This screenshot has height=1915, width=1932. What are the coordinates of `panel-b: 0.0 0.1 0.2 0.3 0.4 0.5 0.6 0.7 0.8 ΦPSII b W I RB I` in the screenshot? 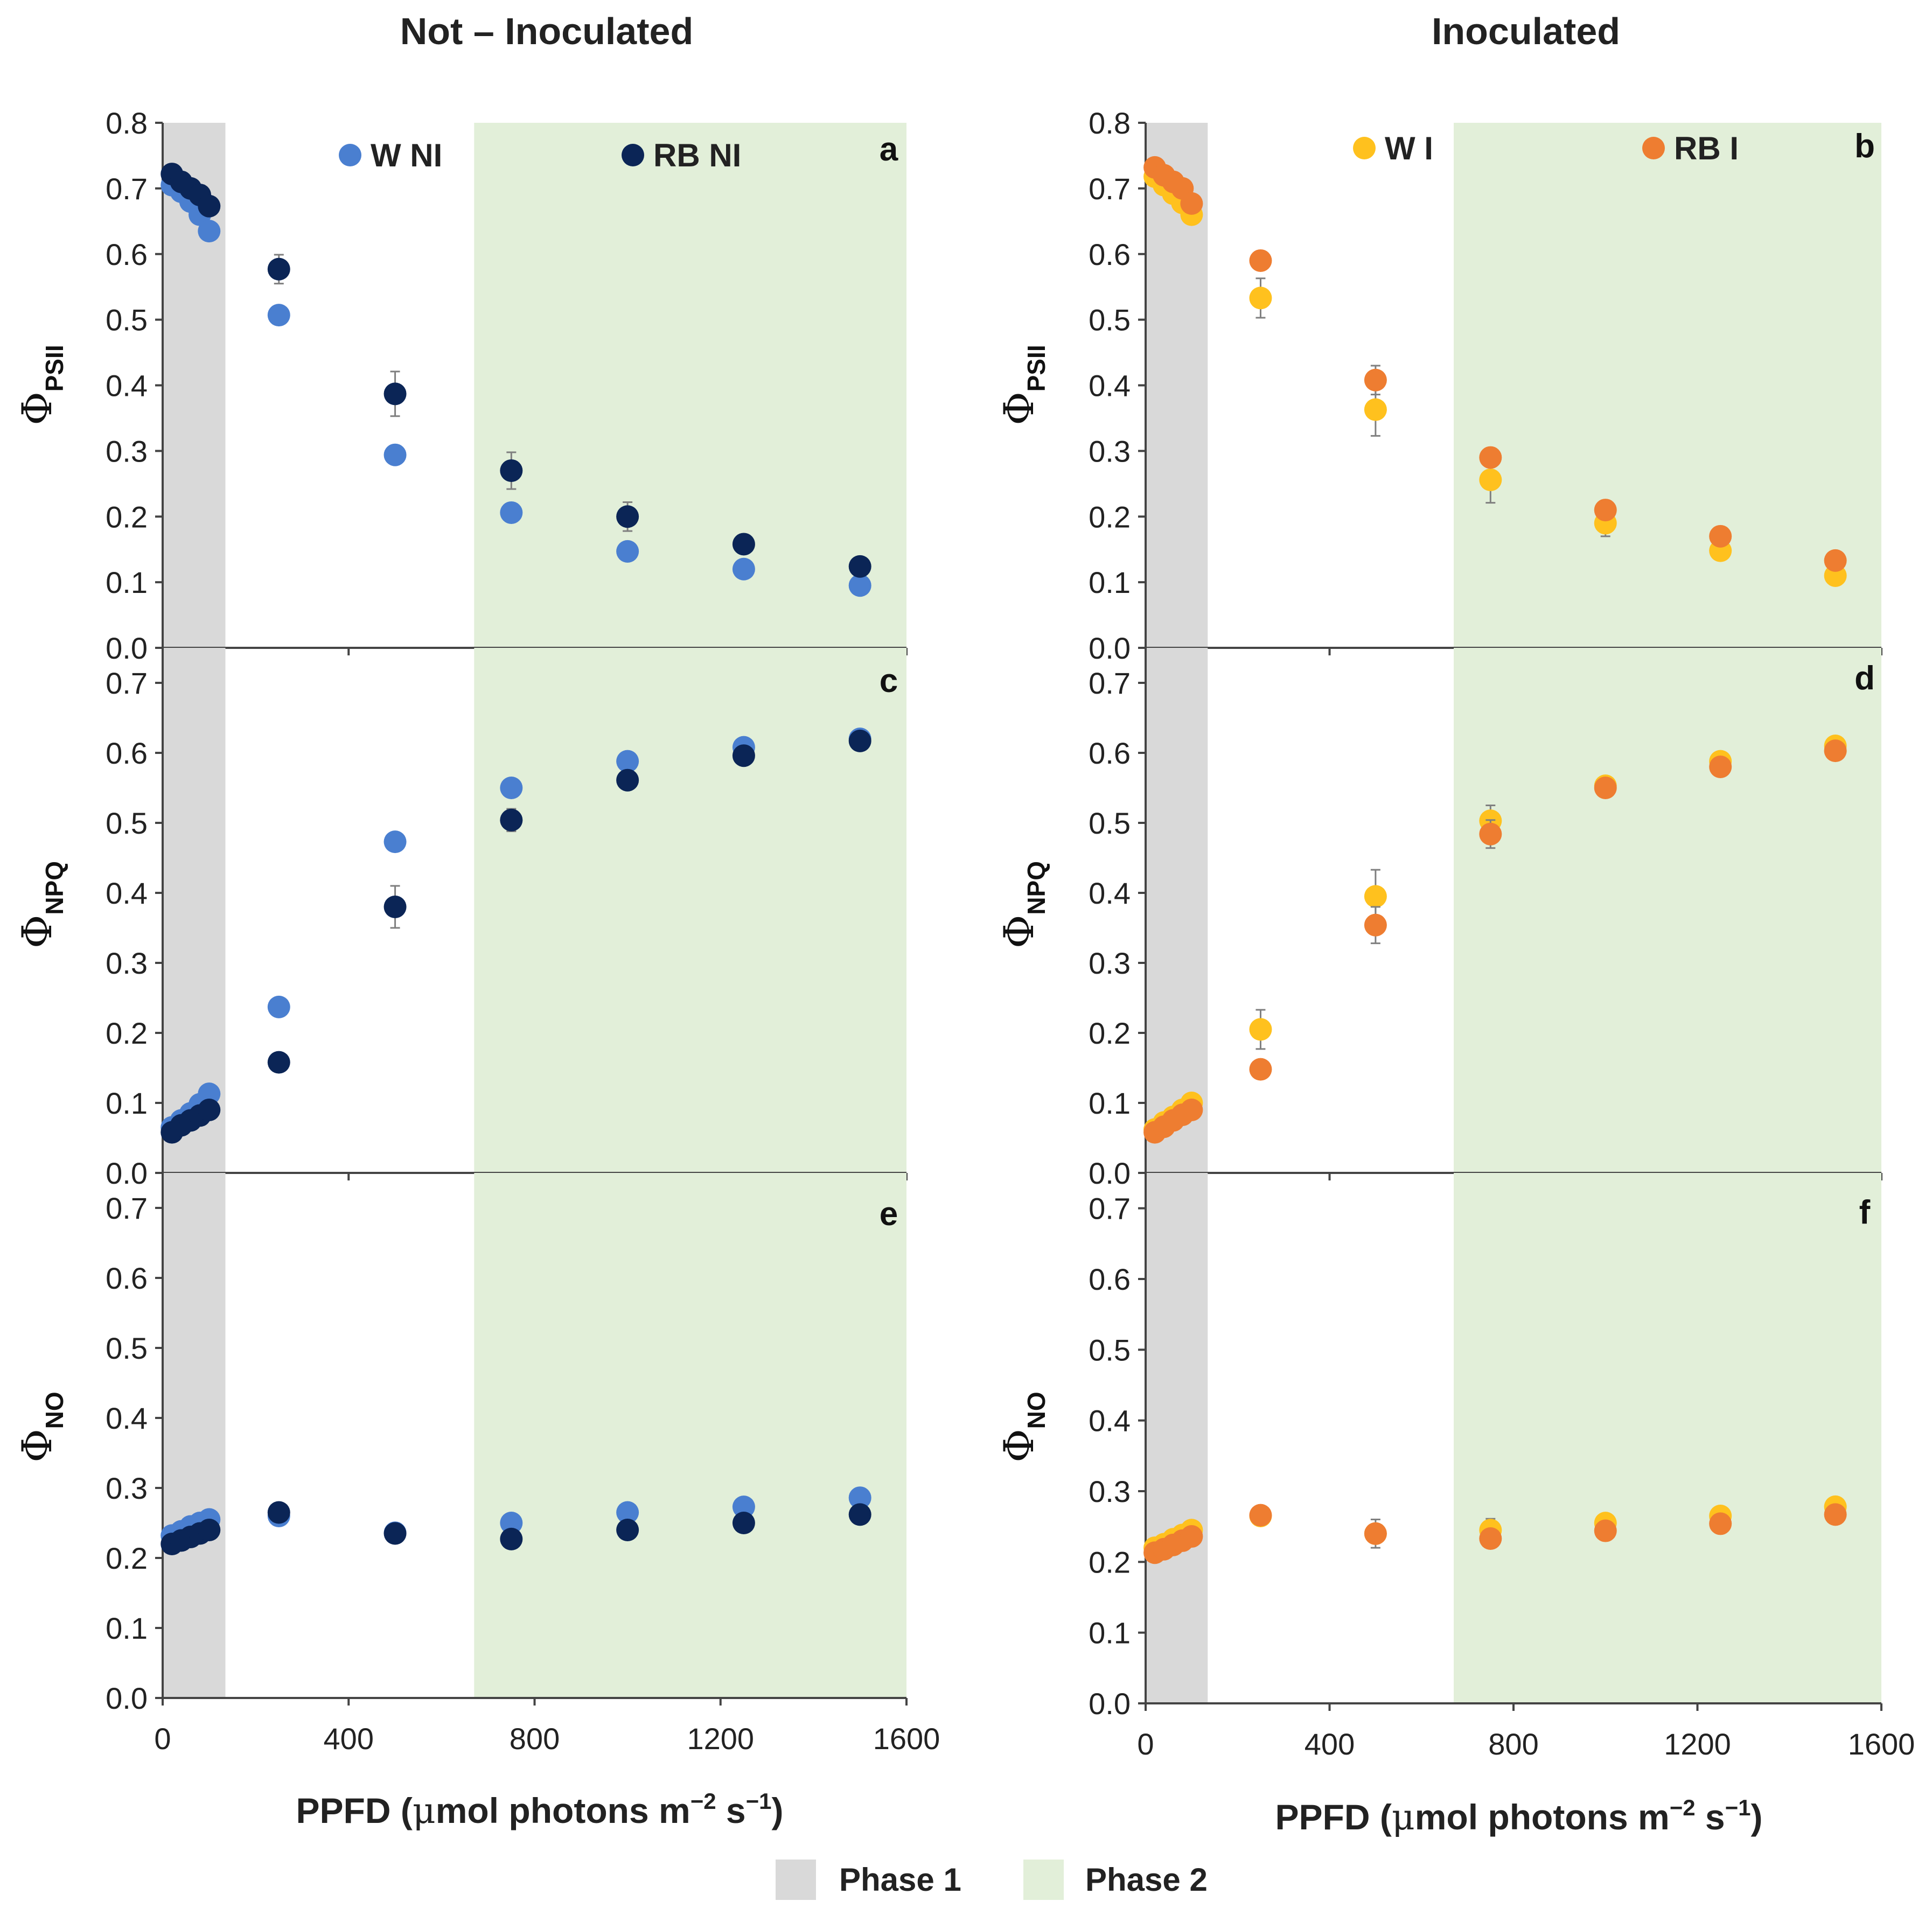 It's located at (1438, 386).